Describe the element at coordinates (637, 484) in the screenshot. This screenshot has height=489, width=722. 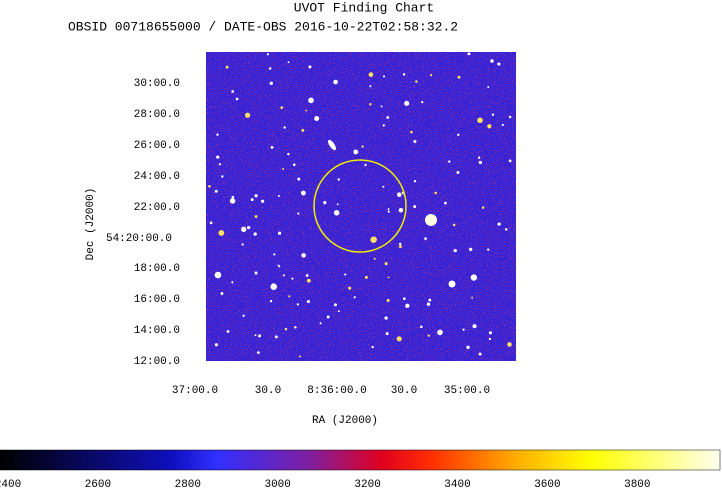
I see `colorbar-tick-label: 3800` at that location.